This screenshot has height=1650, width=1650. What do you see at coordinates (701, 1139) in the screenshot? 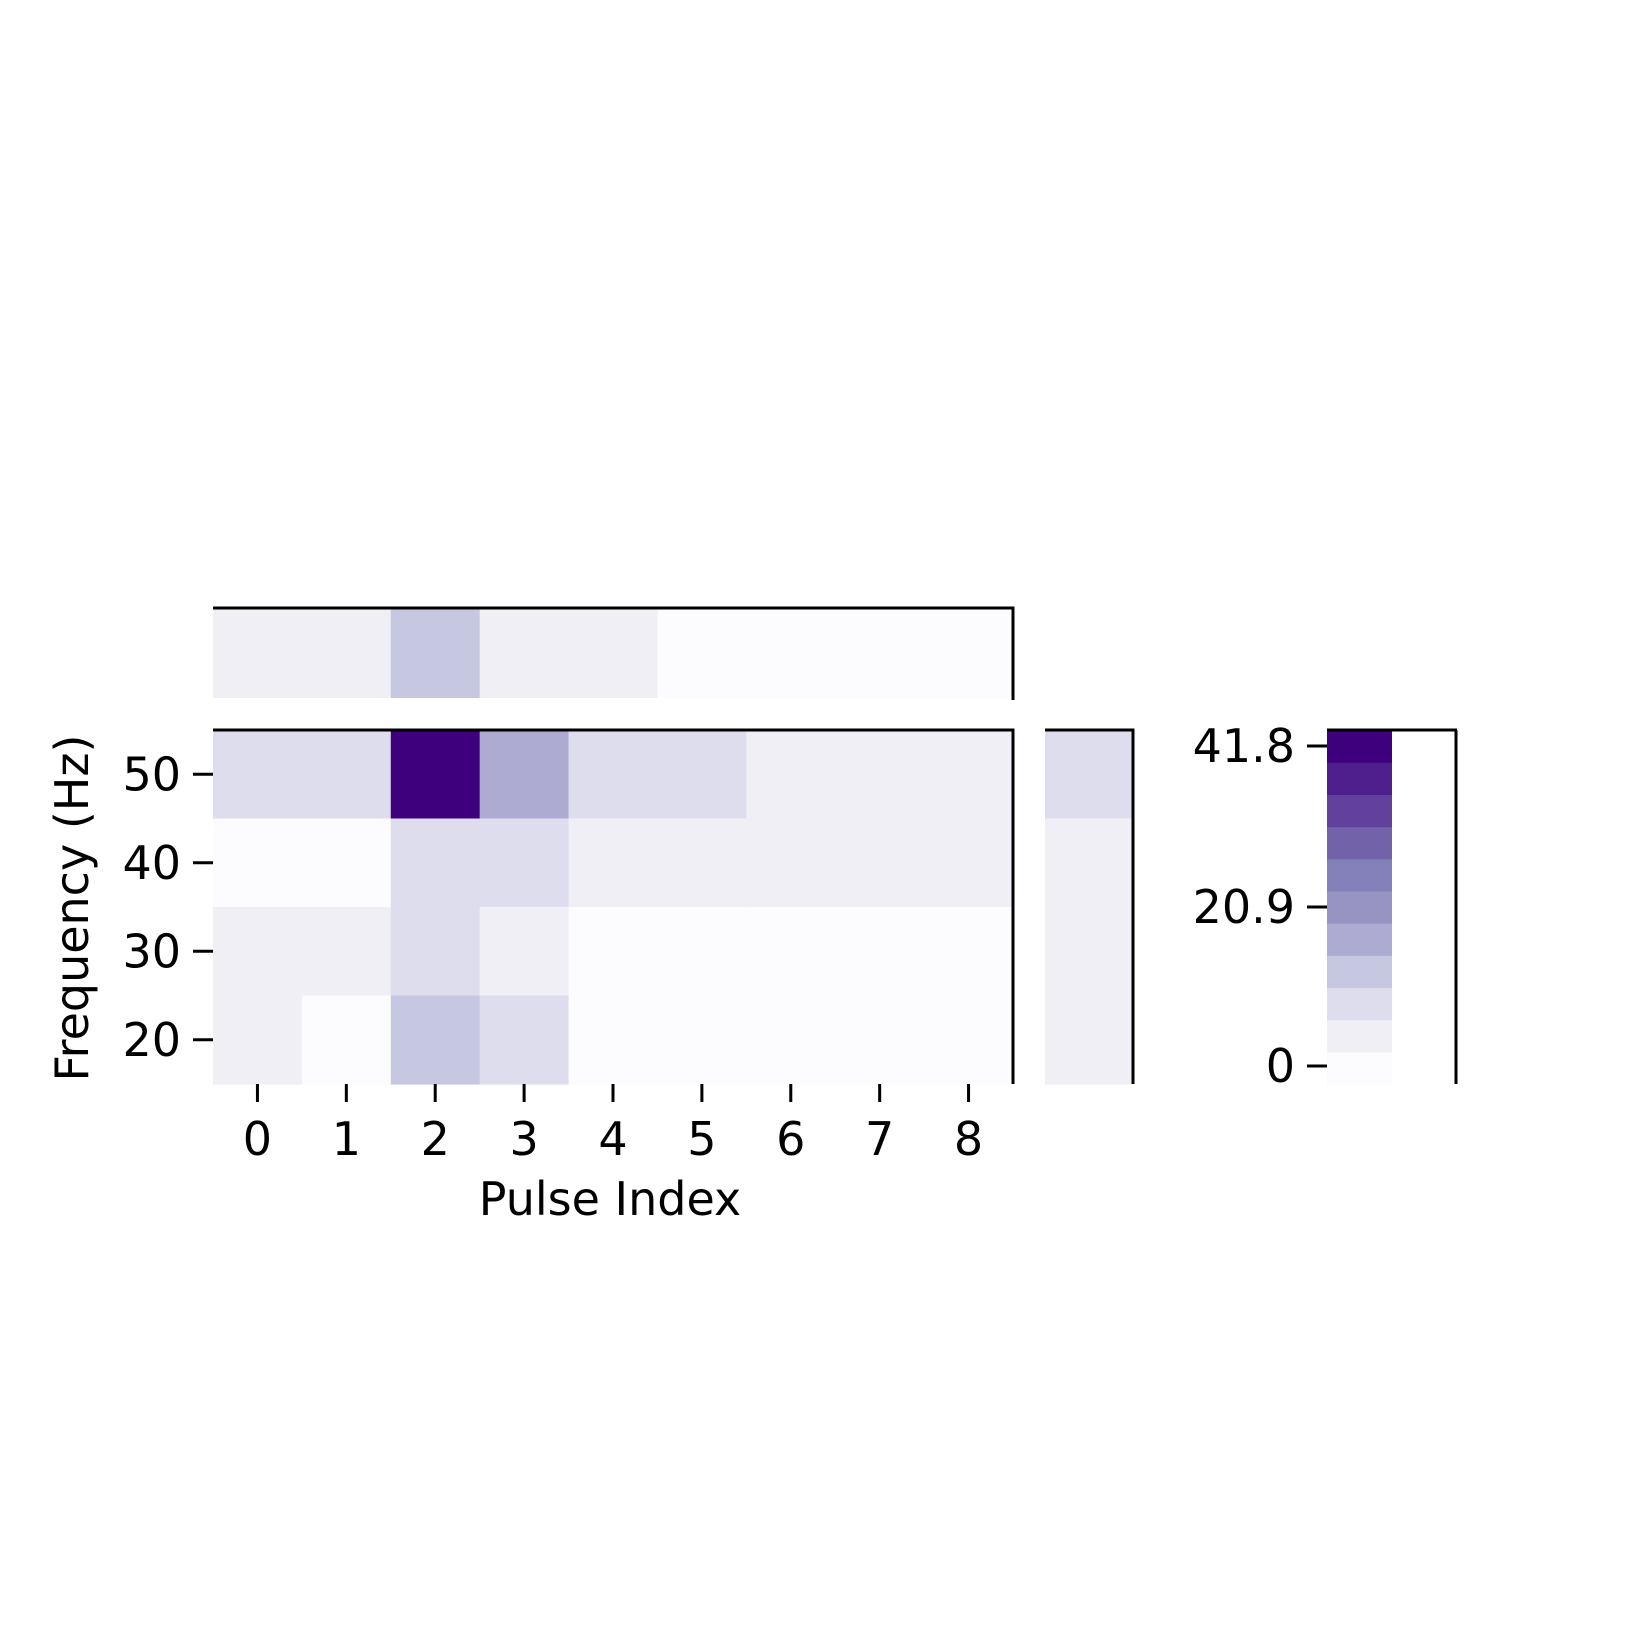
I see `x-tick-label: 5` at bounding box center [701, 1139].